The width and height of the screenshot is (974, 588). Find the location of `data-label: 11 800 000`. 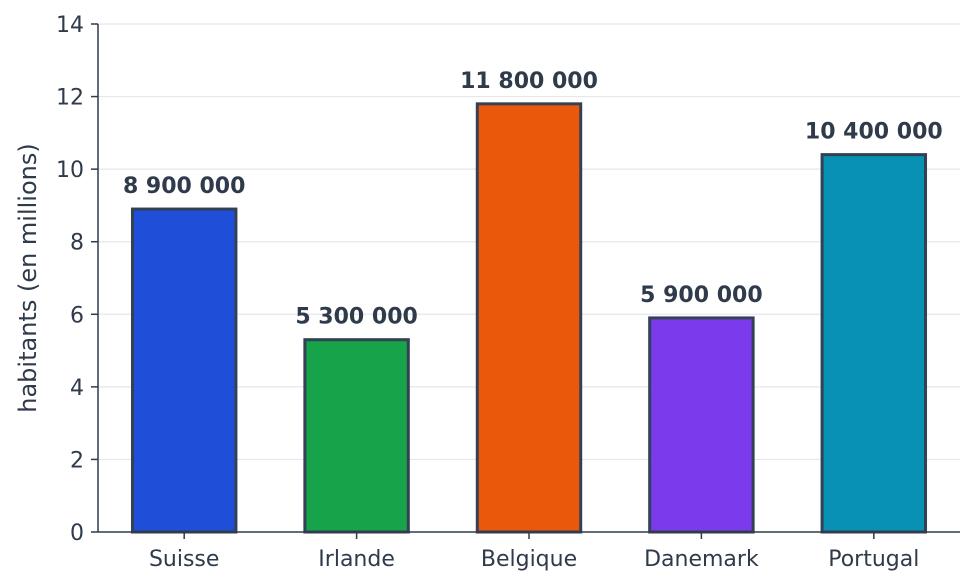

data-label: 11 800 000 is located at coordinates (529, 81).